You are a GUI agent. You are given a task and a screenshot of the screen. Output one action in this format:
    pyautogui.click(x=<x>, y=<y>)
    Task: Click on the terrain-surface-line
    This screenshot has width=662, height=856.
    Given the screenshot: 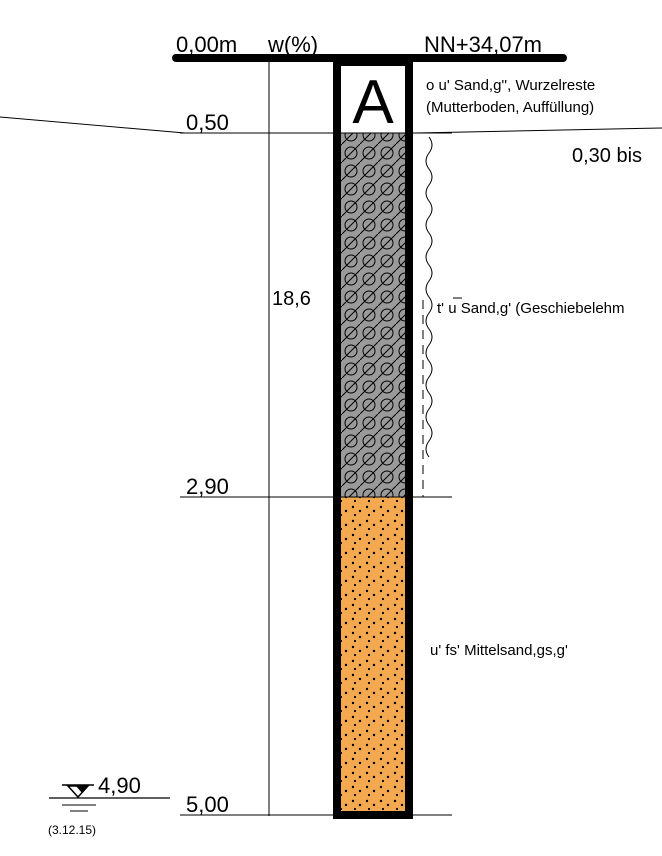 What is the action you would take?
    pyautogui.click(x=93, y=125)
    